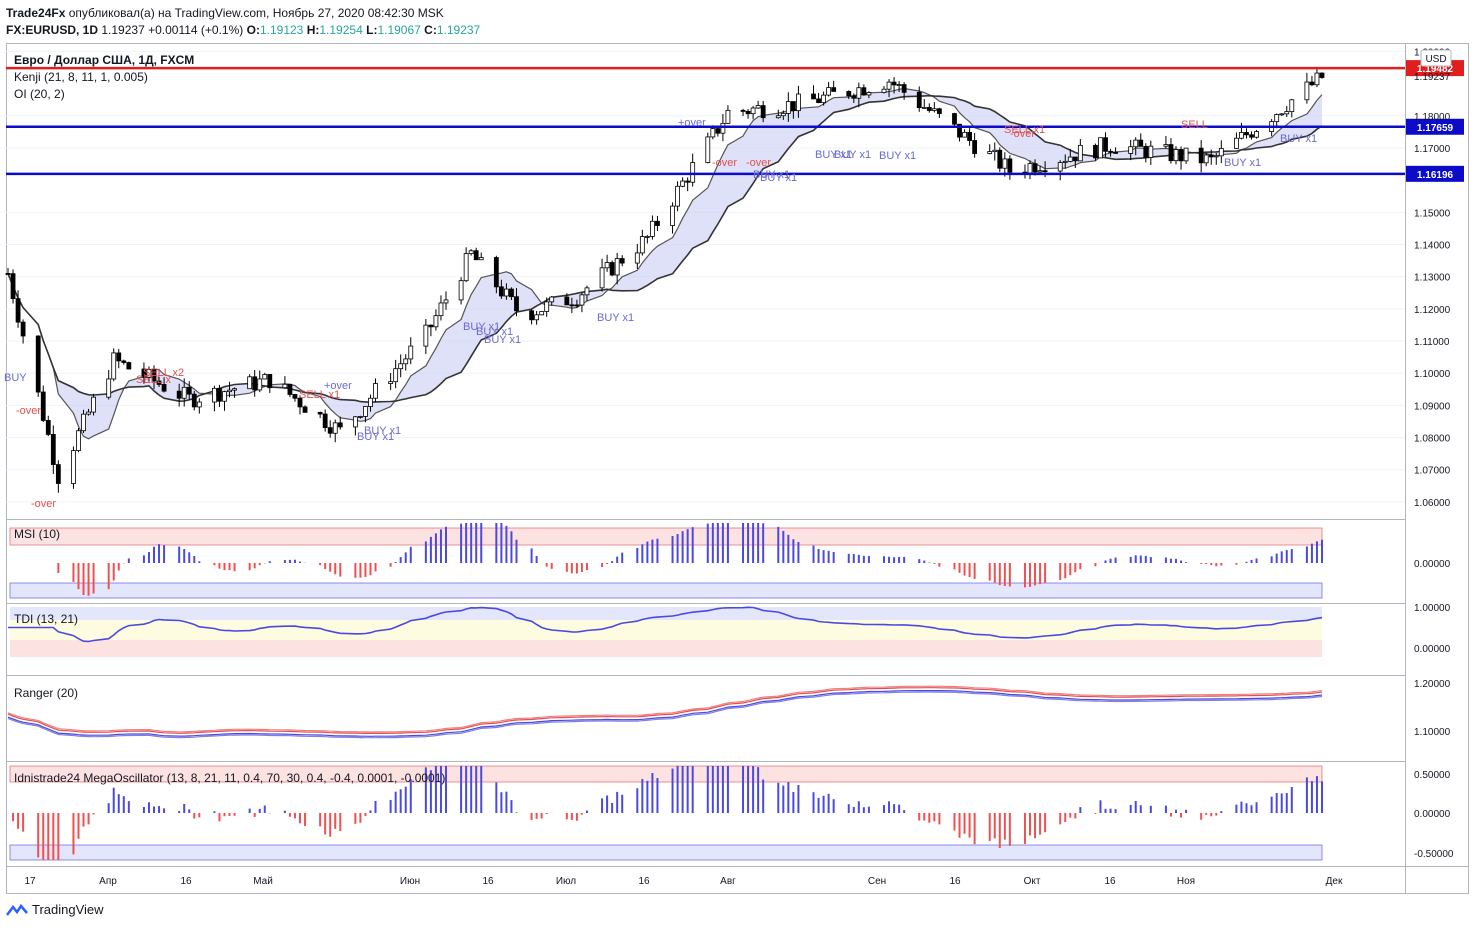 The width and height of the screenshot is (1475, 930). I want to click on msi-lower-band, so click(666, 590).